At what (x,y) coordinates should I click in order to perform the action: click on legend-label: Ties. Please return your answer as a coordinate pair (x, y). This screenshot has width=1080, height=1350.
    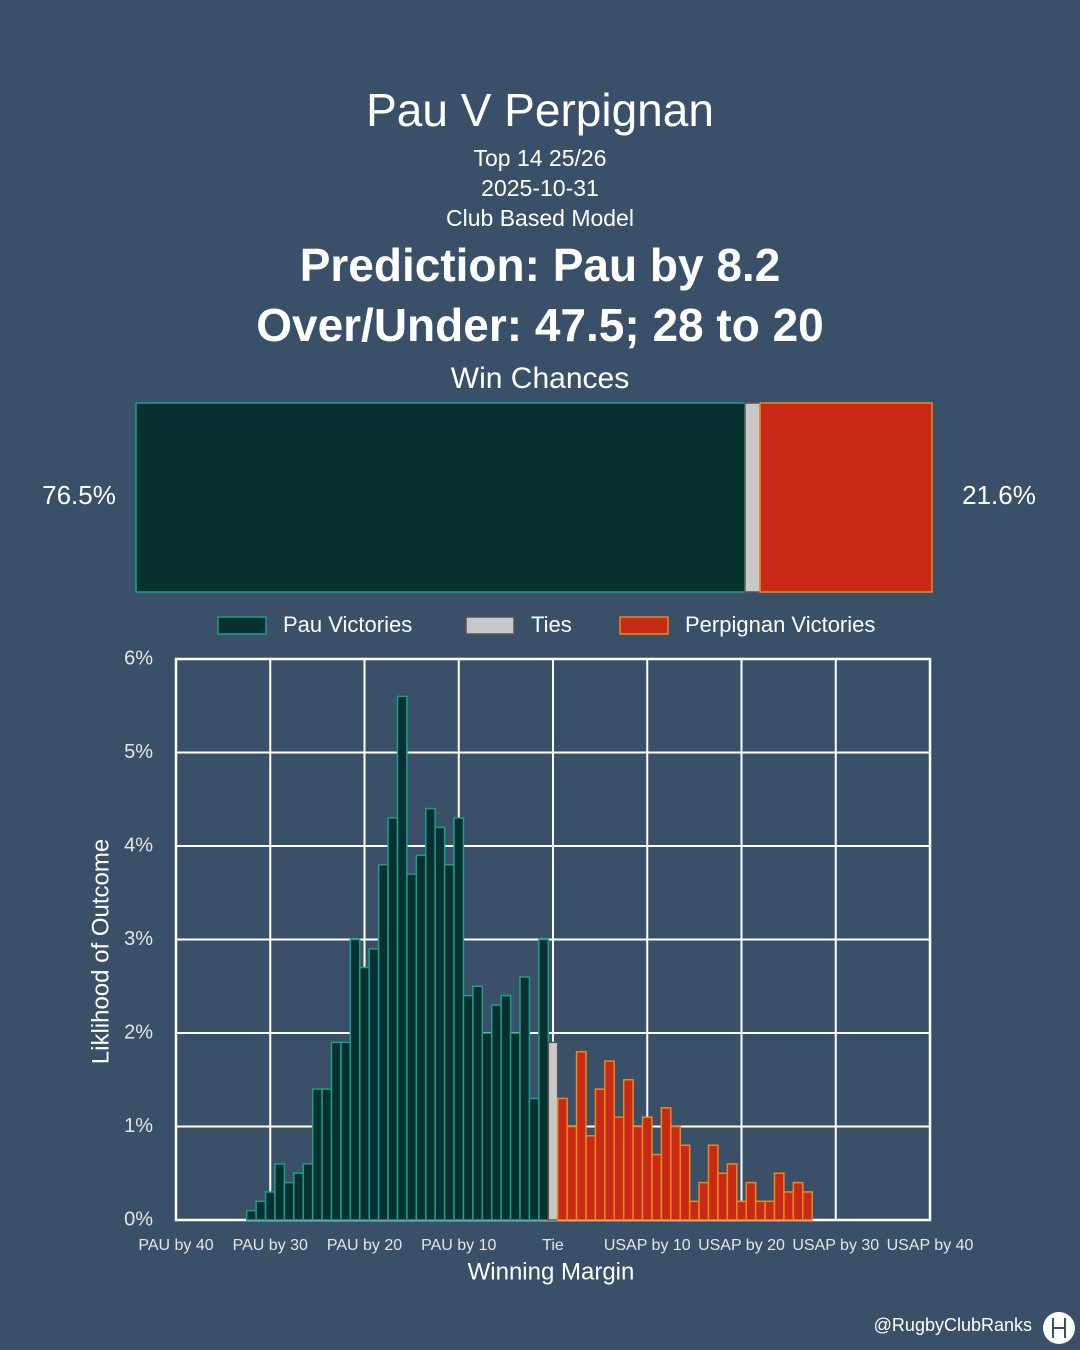
    Looking at the image, I should click on (551, 624).